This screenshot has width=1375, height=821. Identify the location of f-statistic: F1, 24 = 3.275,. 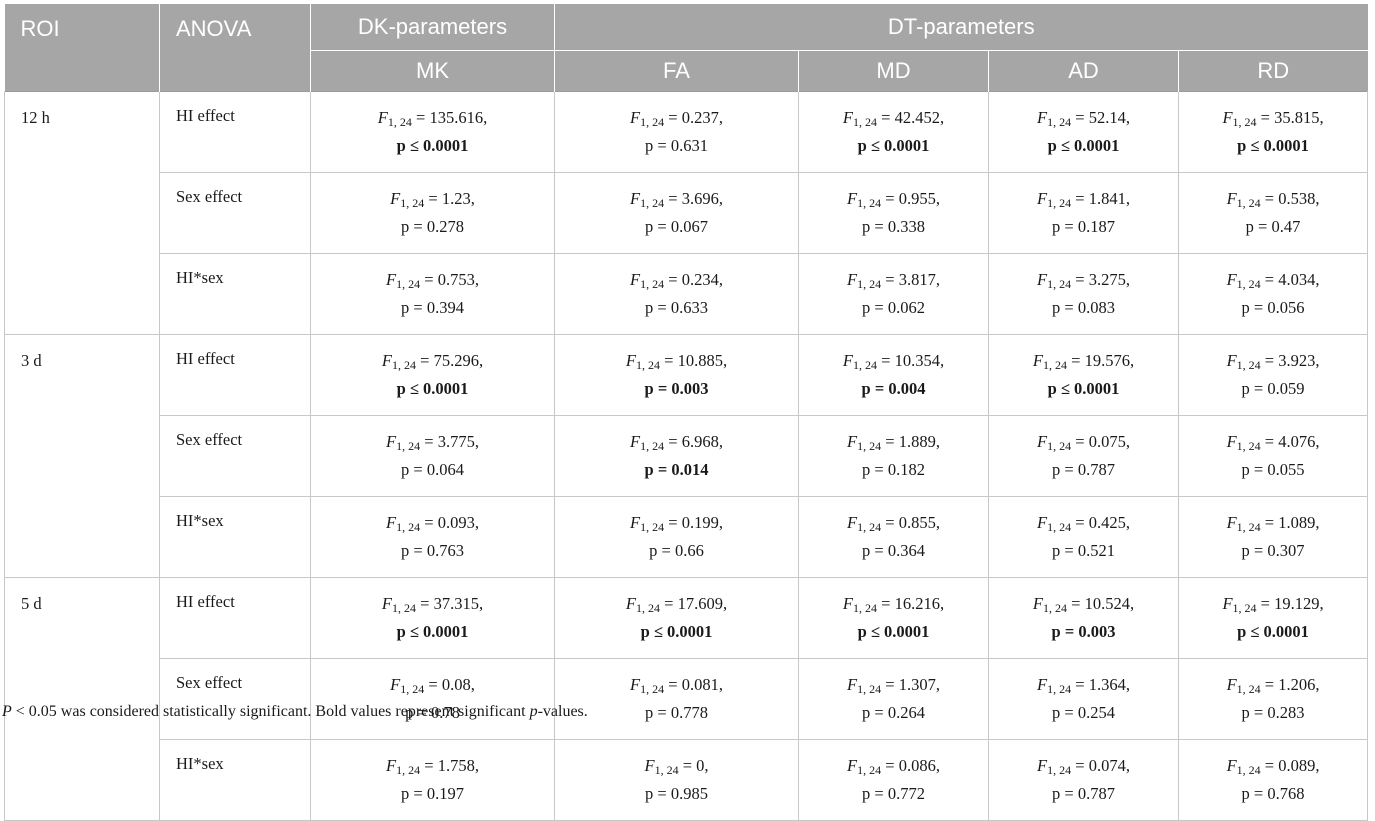
(1083, 280).